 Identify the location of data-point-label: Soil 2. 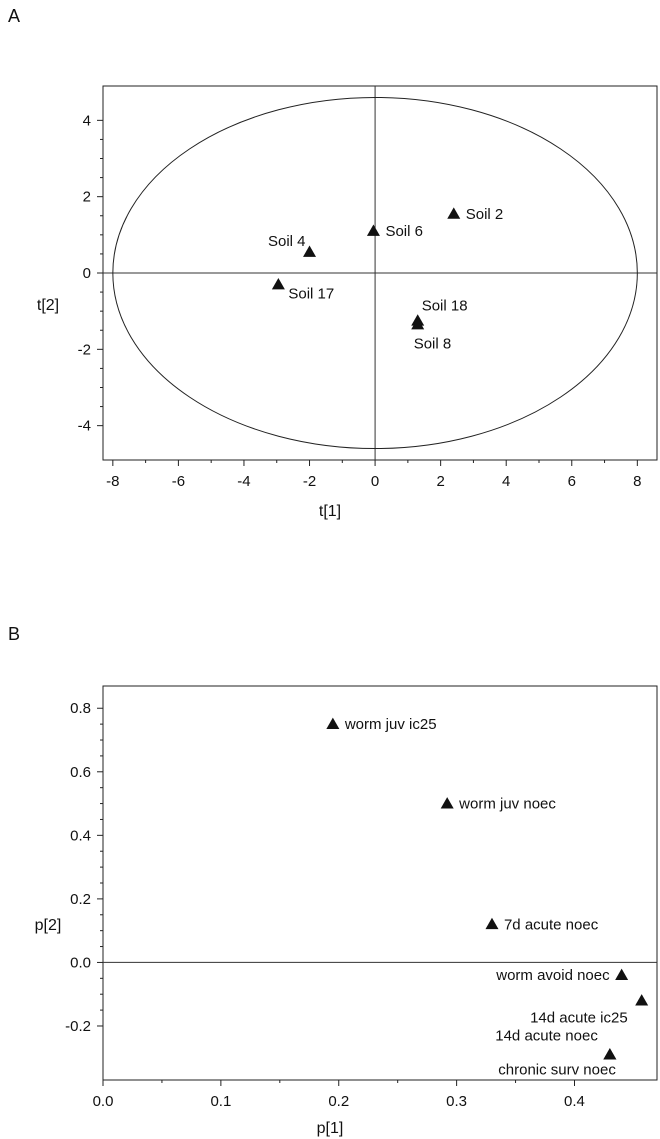
(485, 214).